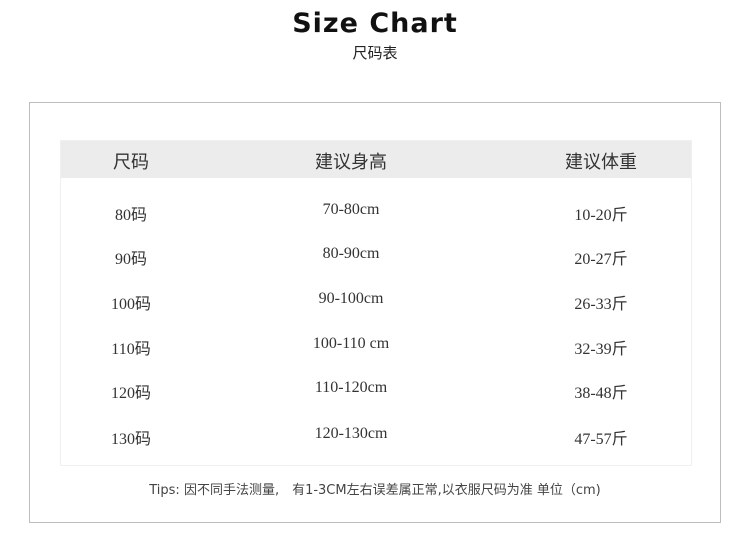  I want to click on cell-size: 130码, so click(131, 439).